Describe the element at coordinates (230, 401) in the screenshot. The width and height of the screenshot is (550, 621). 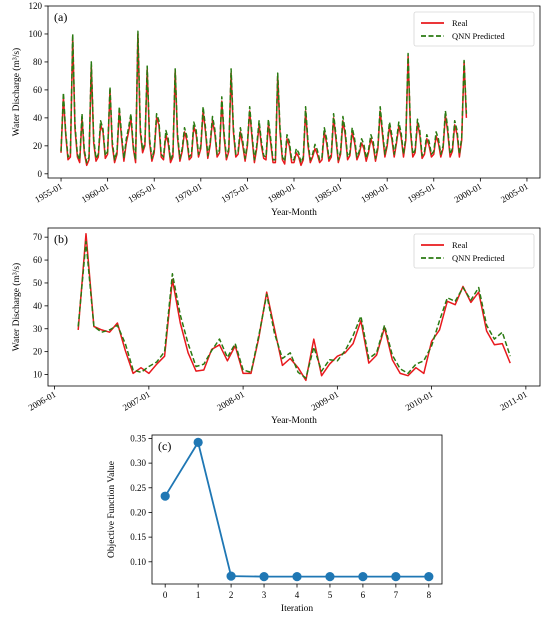
I see `x-tick-label: 2008-01` at that location.